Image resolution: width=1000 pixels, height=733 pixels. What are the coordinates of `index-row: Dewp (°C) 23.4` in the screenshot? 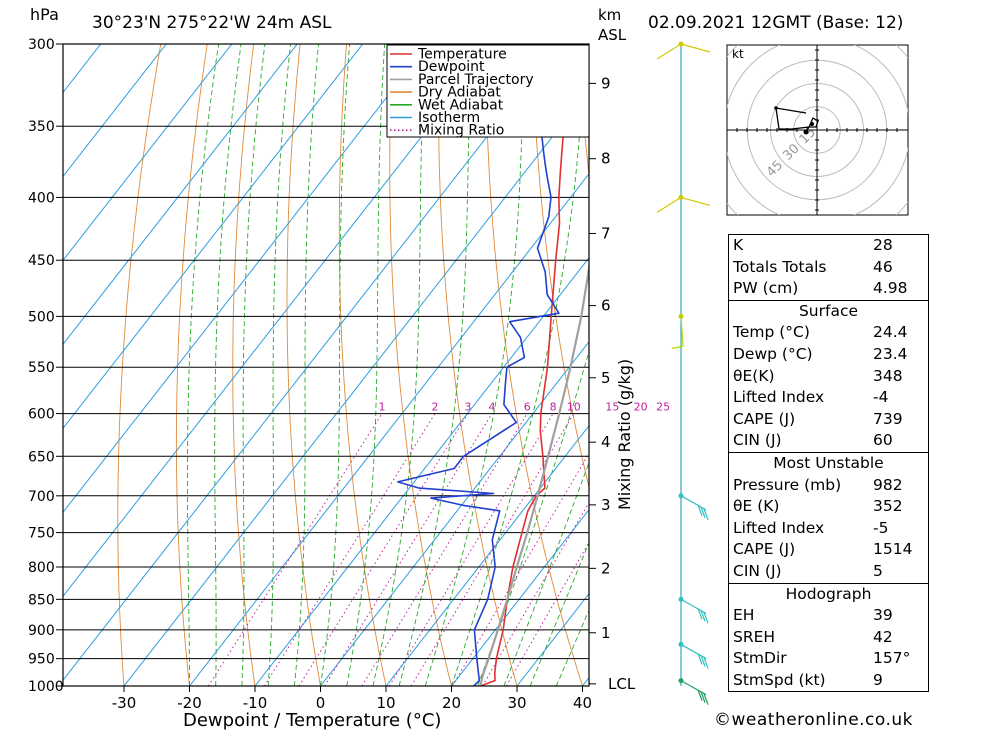 It's located at (828, 355).